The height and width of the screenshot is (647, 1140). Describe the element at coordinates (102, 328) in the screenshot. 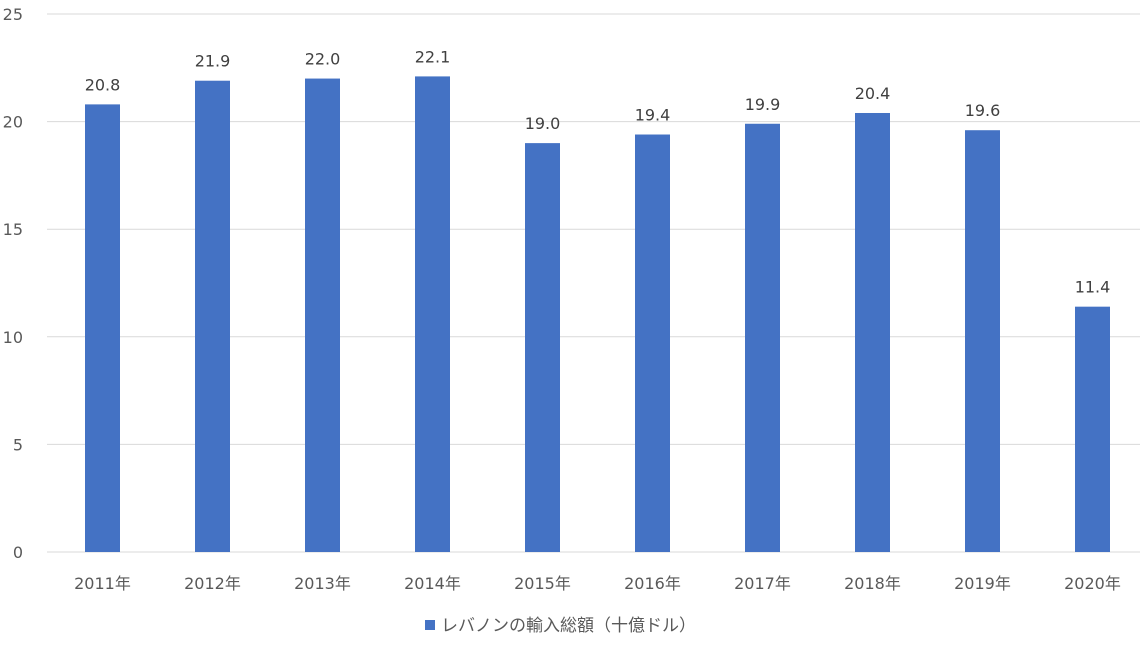

I see `bar-2011年` at that location.